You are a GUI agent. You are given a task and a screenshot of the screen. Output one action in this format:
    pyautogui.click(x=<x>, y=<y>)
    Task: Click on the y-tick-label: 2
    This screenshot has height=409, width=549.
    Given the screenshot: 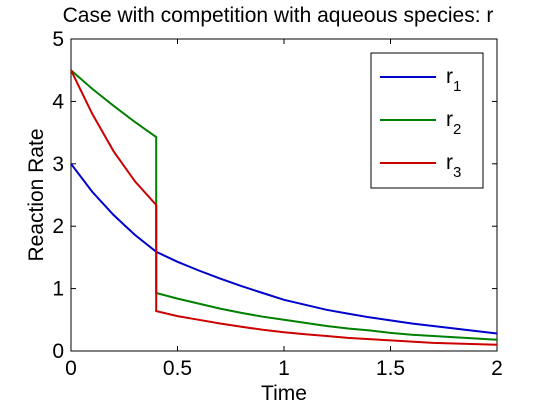 What is the action you would take?
    pyautogui.click(x=58, y=226)
    